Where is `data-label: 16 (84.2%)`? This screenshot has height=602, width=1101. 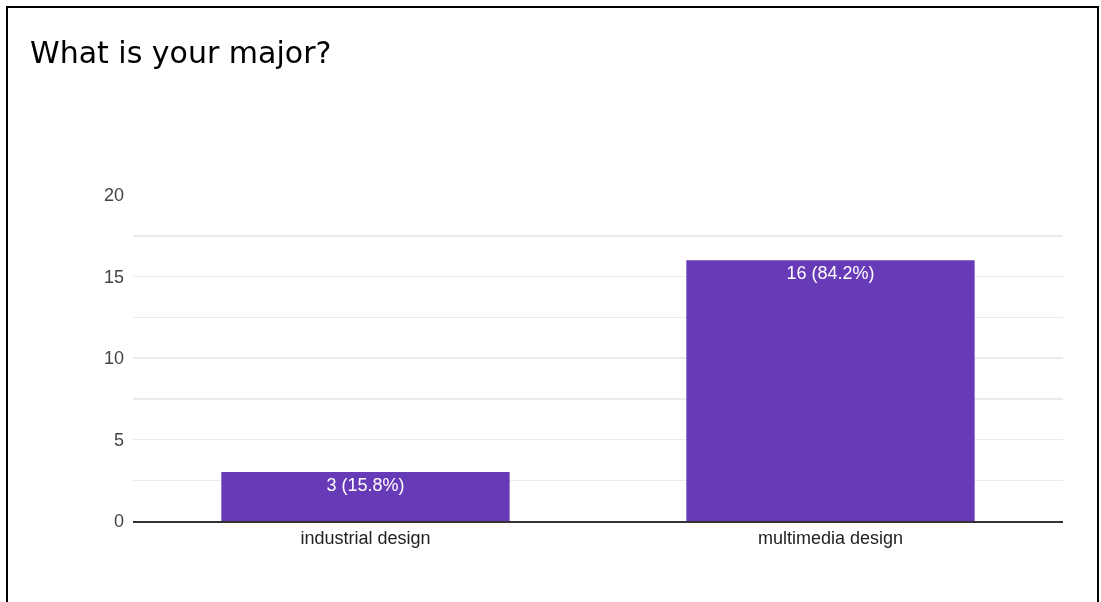
data-label: 16 (84.2%) is located at coordinates (830, 273).